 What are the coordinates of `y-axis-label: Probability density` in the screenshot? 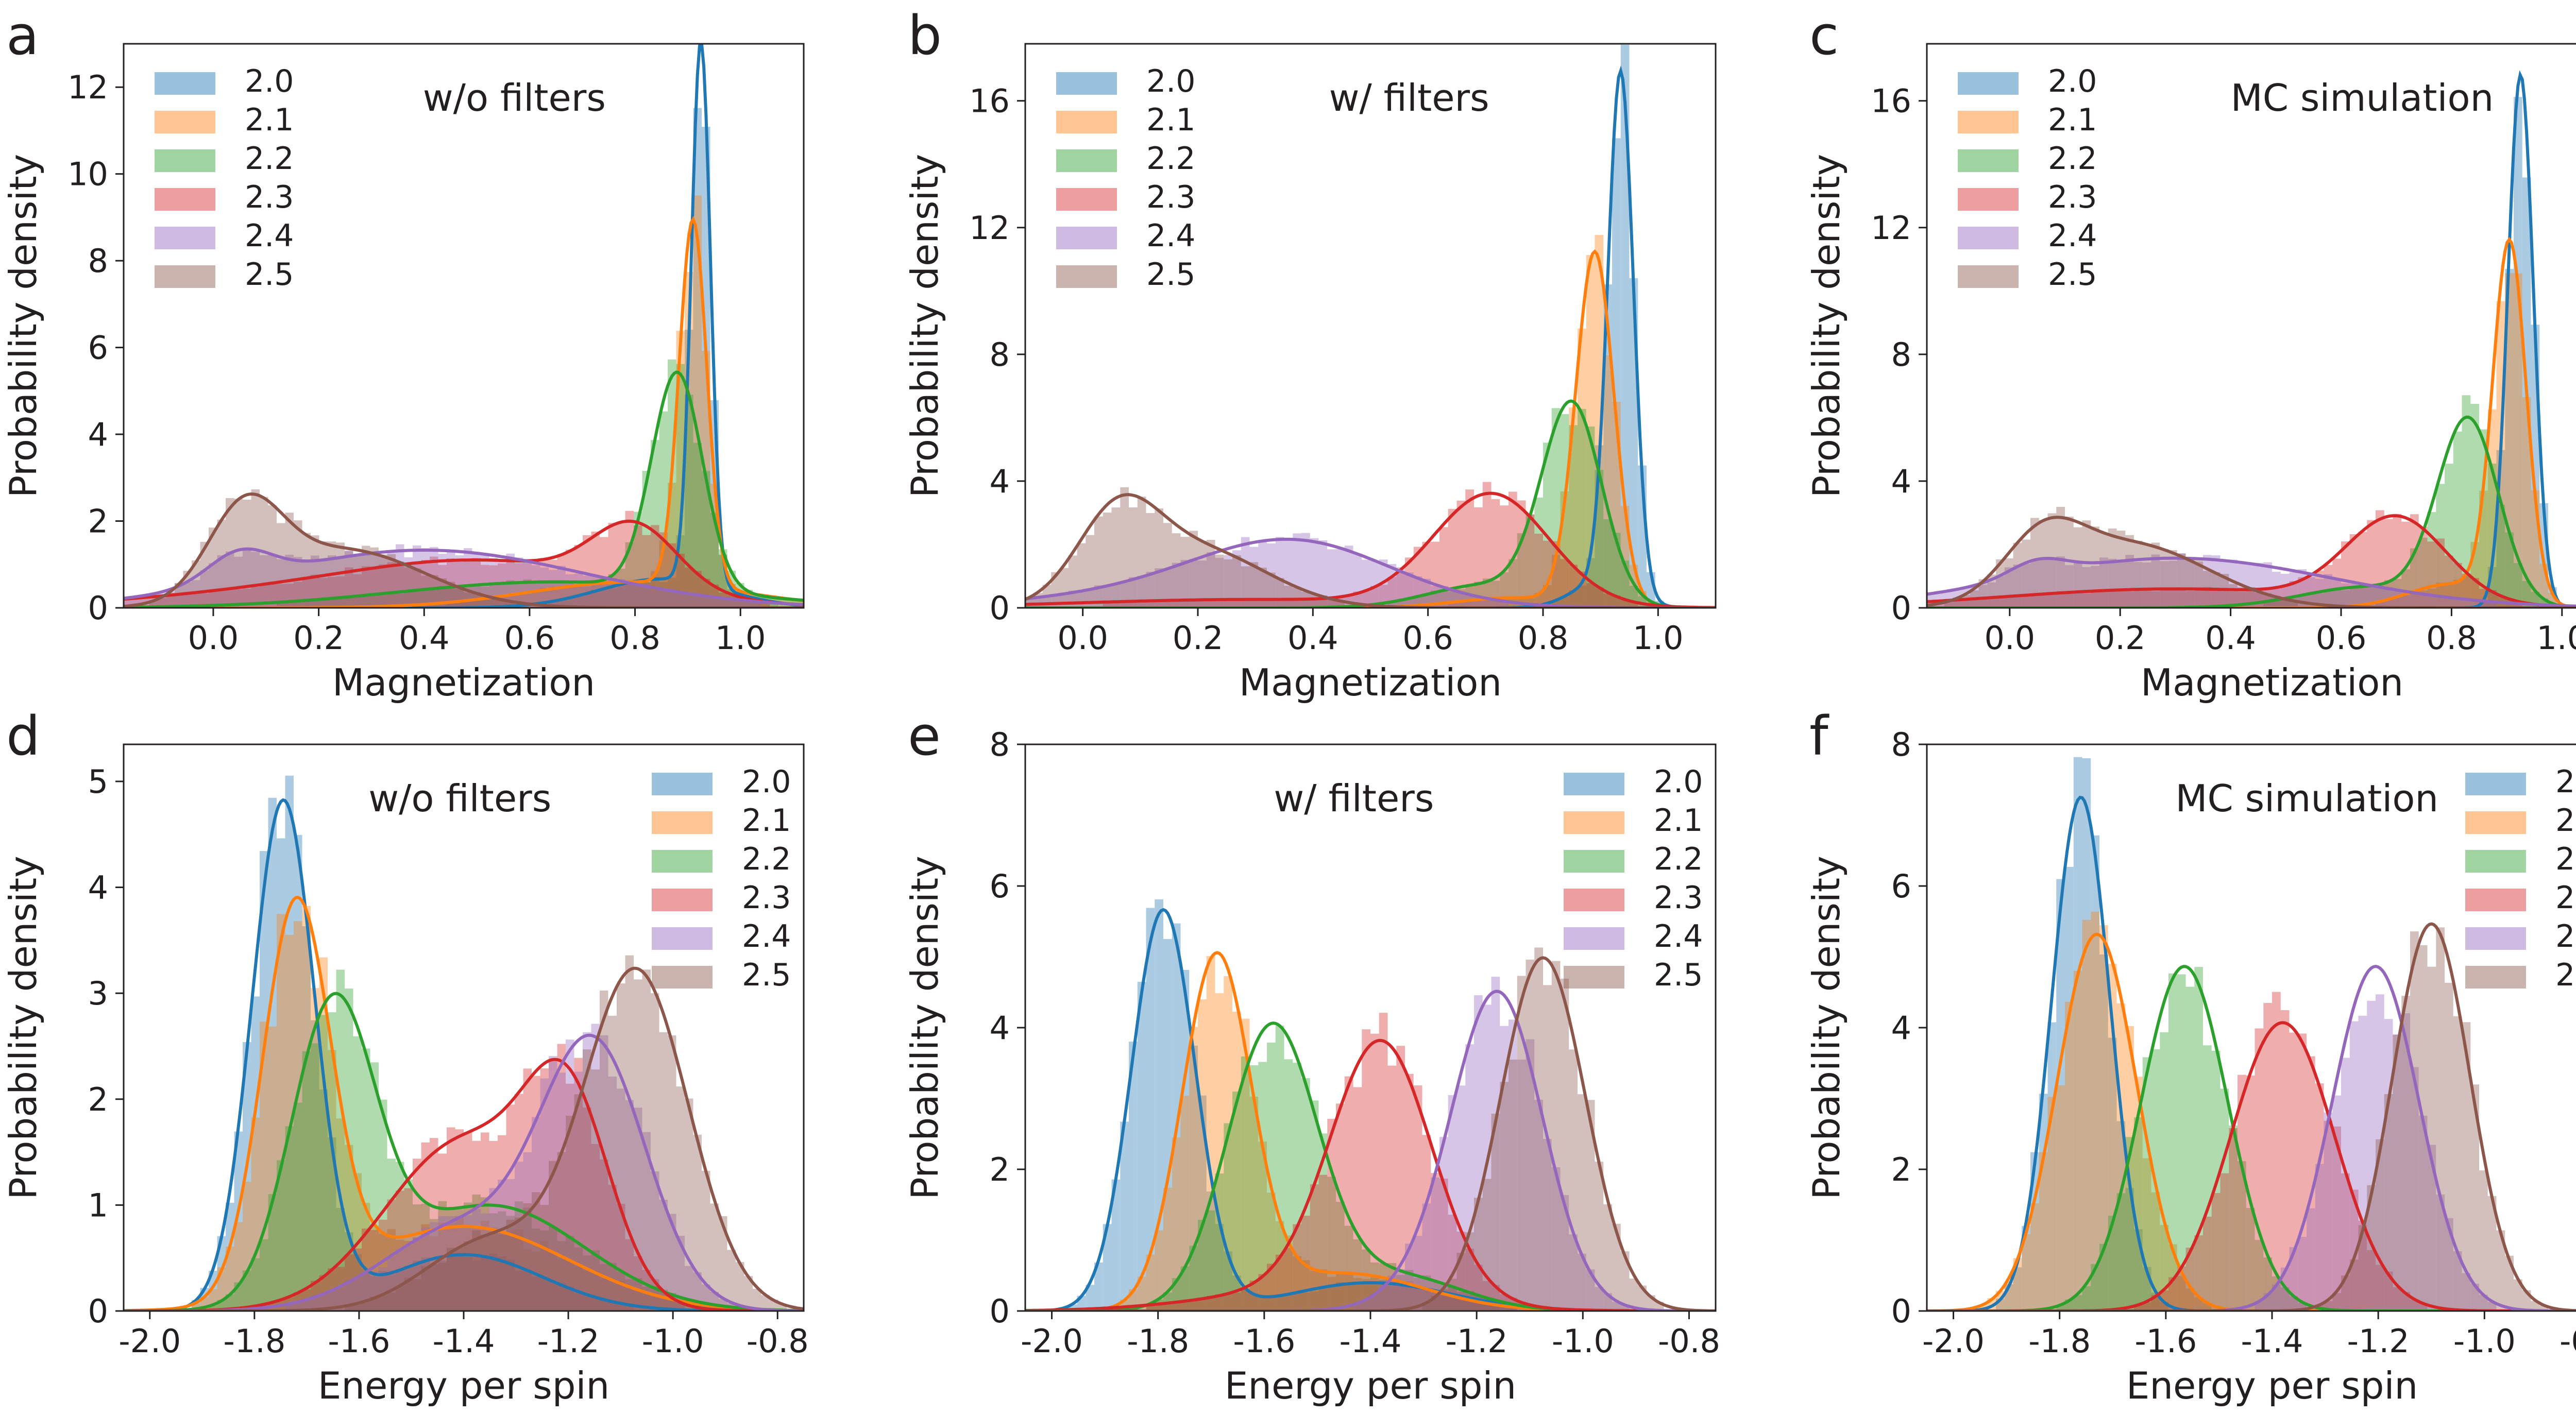 It's located at (23, 1027).